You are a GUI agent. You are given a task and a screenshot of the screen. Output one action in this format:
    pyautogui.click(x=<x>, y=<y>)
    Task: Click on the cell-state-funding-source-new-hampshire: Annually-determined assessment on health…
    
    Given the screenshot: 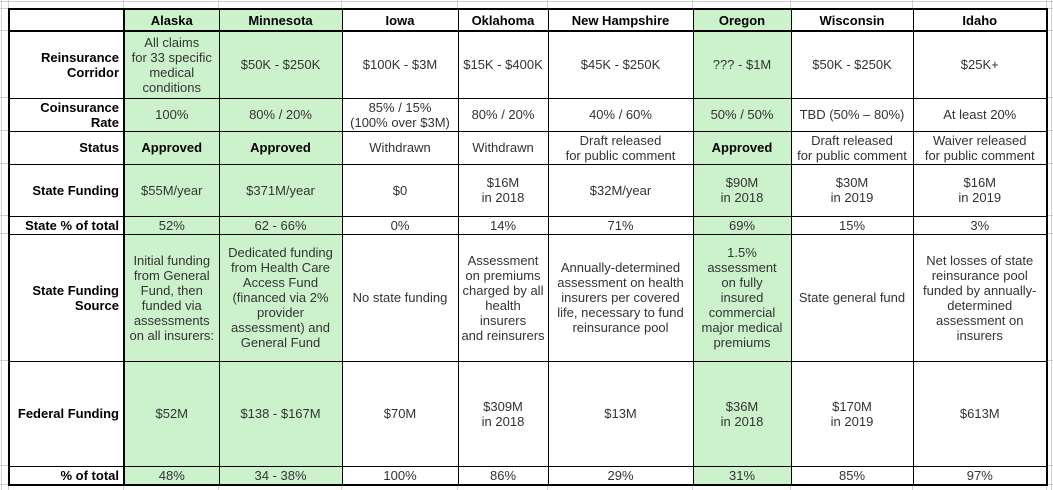 What is the action you would take?
    pyautogui.click(x=620, y=297)
    